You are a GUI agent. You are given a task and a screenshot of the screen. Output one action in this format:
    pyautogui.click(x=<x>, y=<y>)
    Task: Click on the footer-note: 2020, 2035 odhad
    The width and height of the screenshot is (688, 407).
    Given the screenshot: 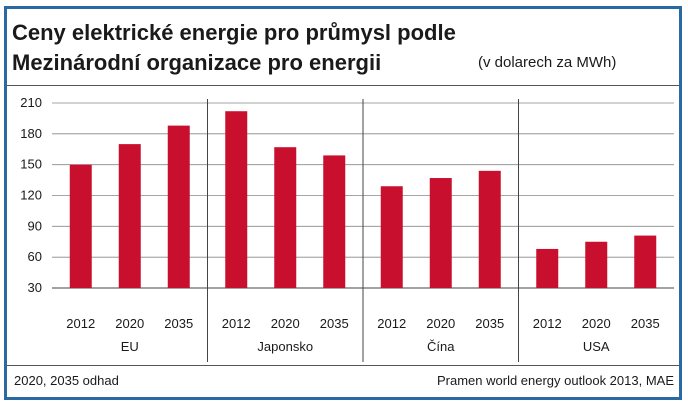 What is the action you would take?
    pyautogui.click(x=66, y=380)
    